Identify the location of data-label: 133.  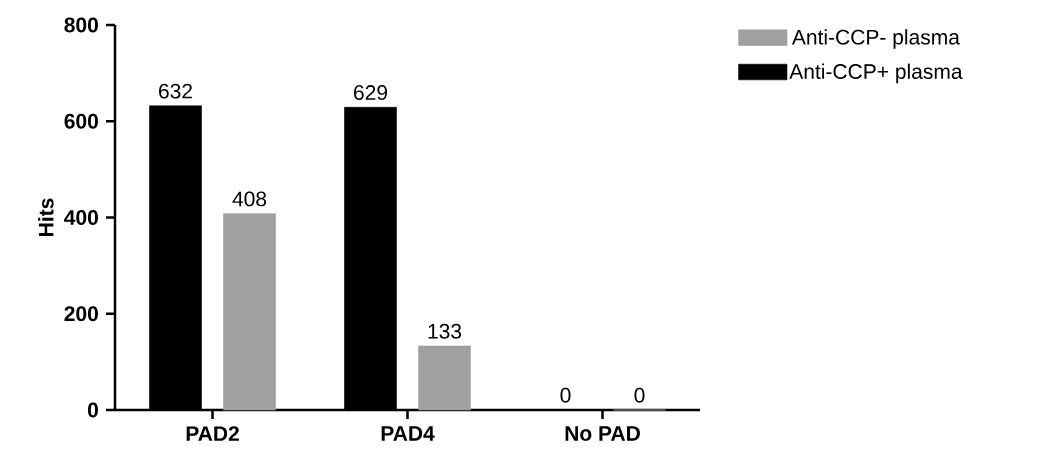
(445, 331).